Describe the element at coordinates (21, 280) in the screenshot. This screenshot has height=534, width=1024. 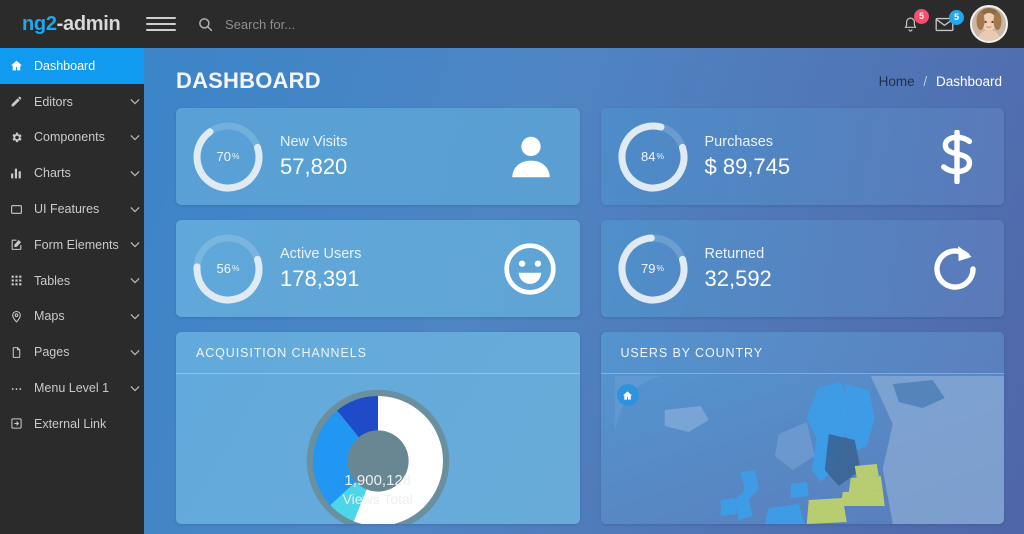
I see `grid-icon` at that location.